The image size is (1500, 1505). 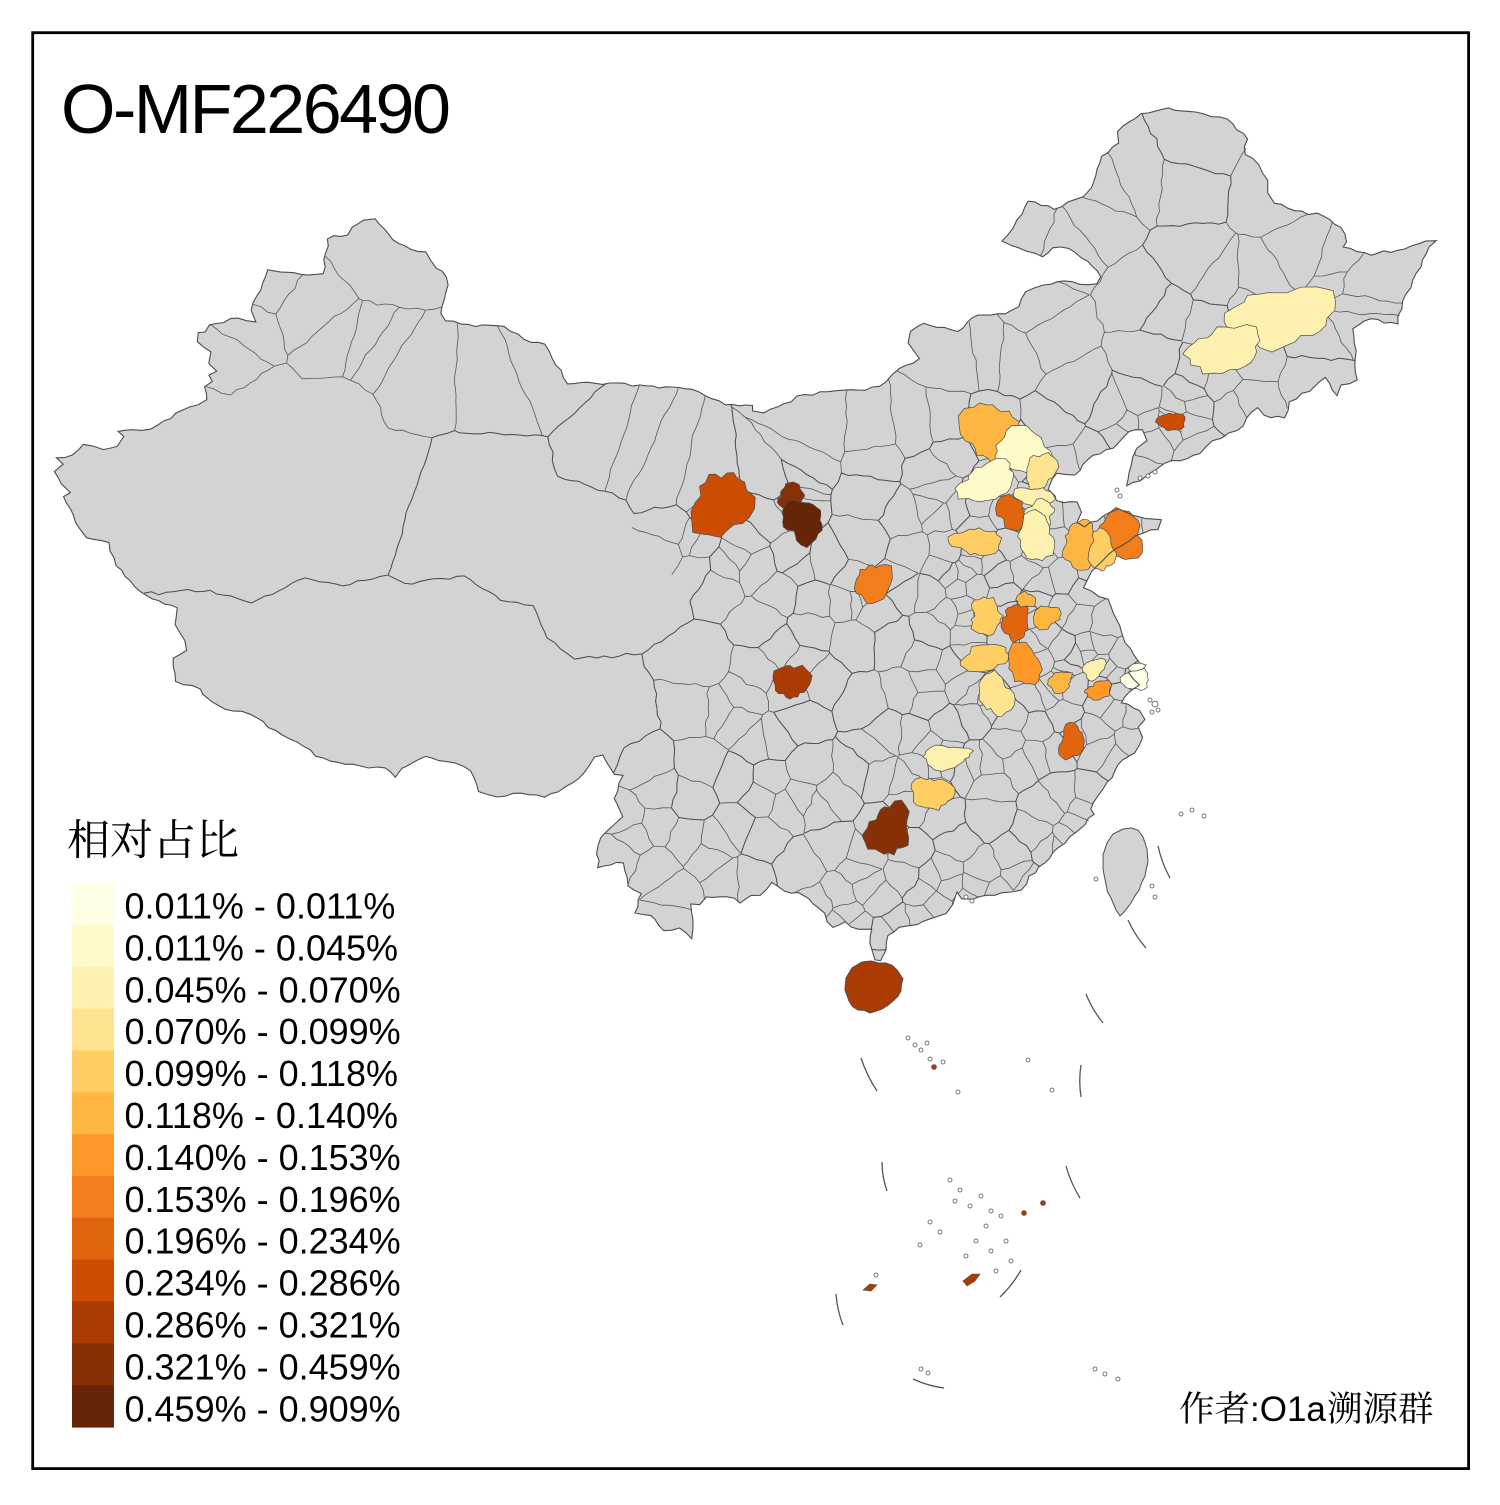 I want to click on svg-text: 0.153% - 0.196%, so click(x=263, y=1199).